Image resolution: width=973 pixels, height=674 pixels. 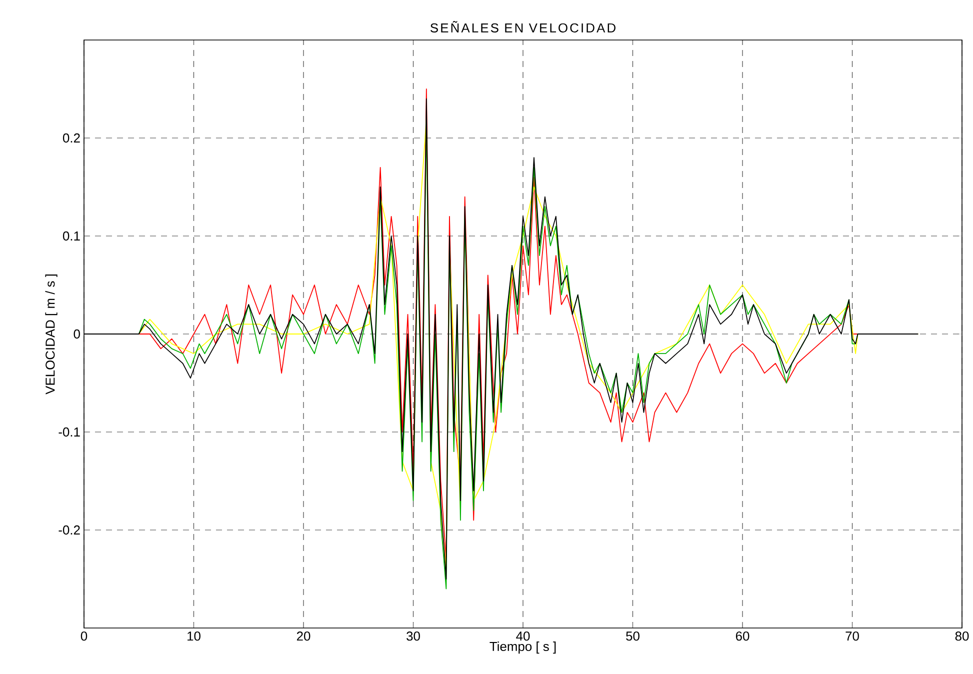 What do you see at coordinates (523, 636) in the screenshot?
I see `x-tick-label: 40` at bounding box center [523, 636].